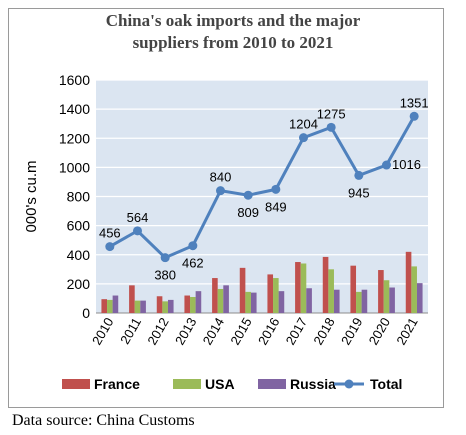 Image resolution: width=466 pixels, height=435 pixels. Describe the element at coordinates (303, 124) in the screenshot. I see `data-label-total: 1204` at that location.